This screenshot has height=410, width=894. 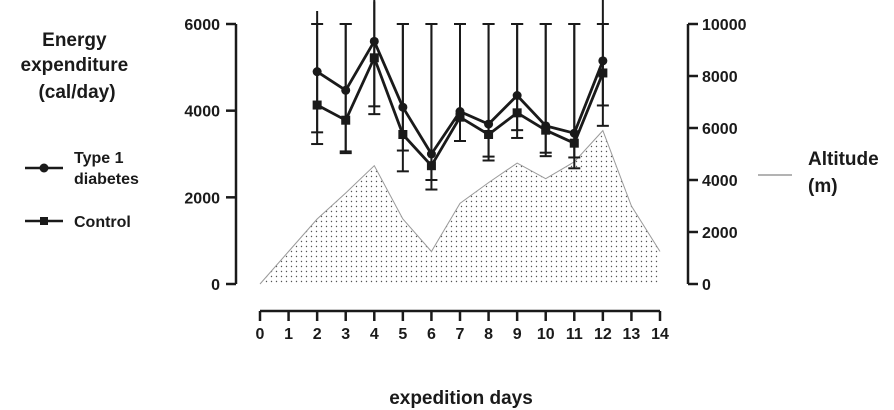 I want to click on legend-item-type1: Type 1 diabetes, so click(x=82, y=169).